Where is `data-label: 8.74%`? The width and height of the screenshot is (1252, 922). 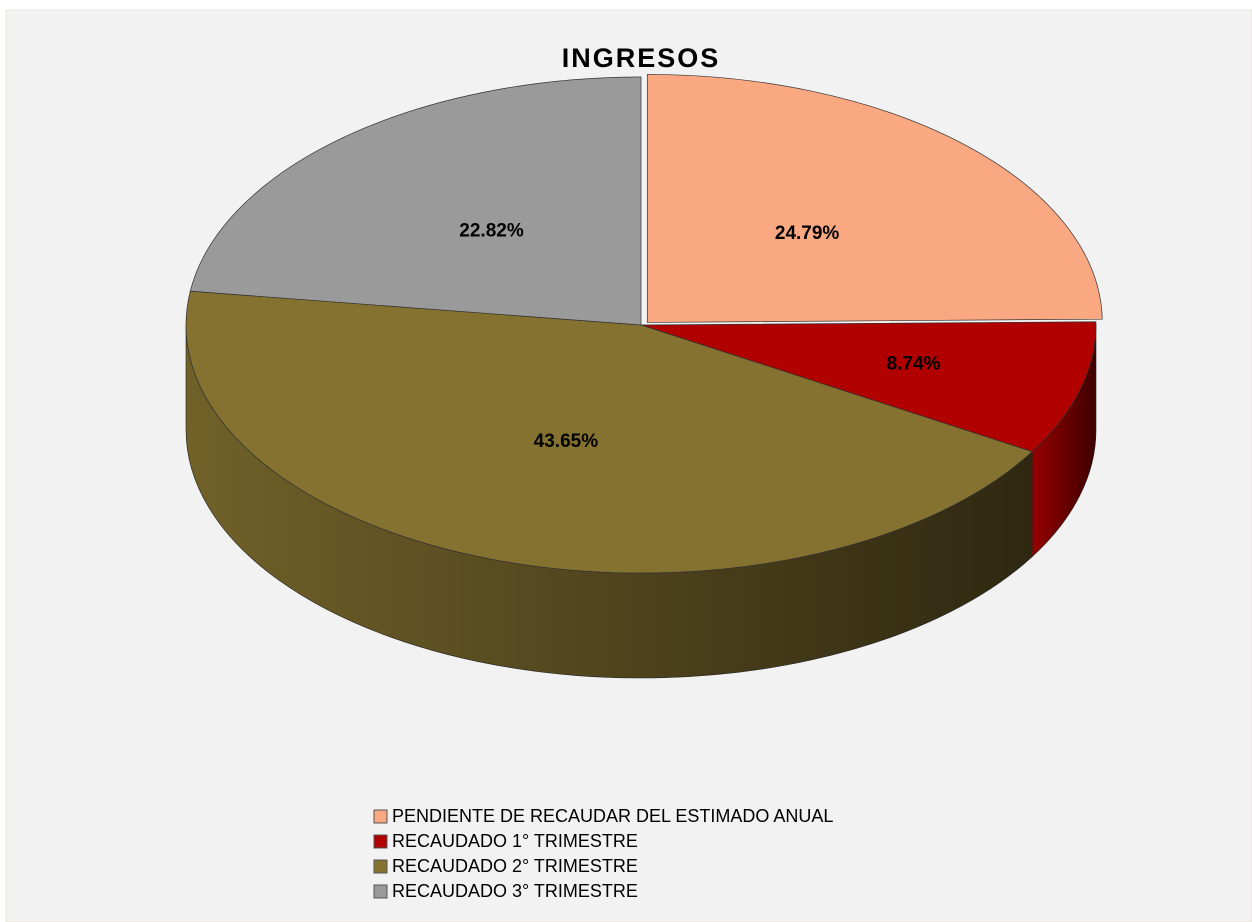
data-label: 8.74% is located at coordinates (914, 364).